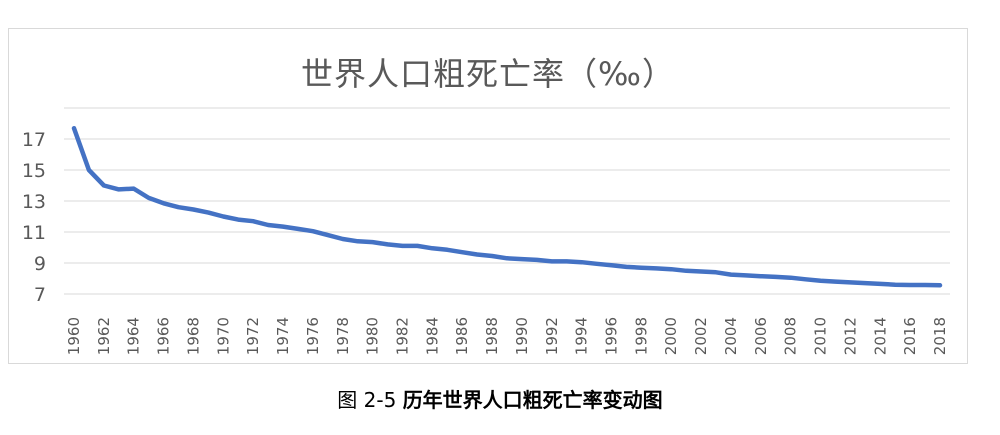 The height and width of the screenshot is (435, 1000). I want to click on figure-caption: 图 2-5 历年世界人口粗死亡率变动图, so click(500, 398).